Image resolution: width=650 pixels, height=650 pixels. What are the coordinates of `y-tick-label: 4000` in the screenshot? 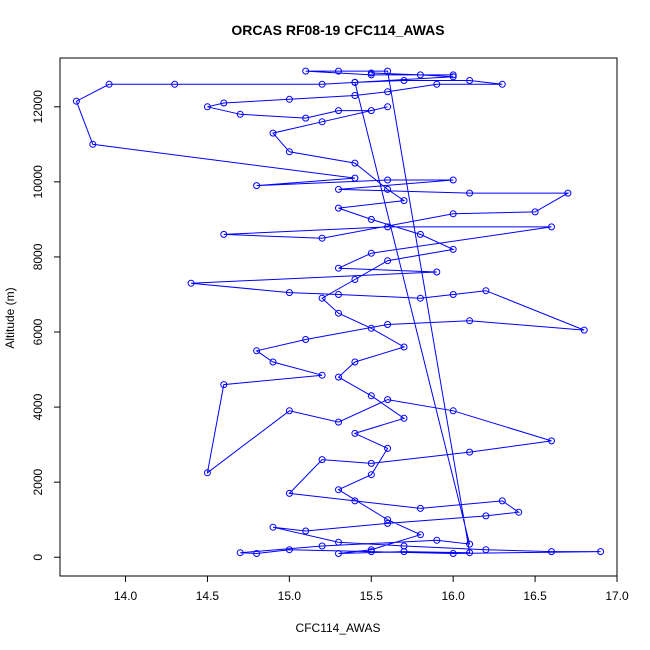 It's located at (38, 406).